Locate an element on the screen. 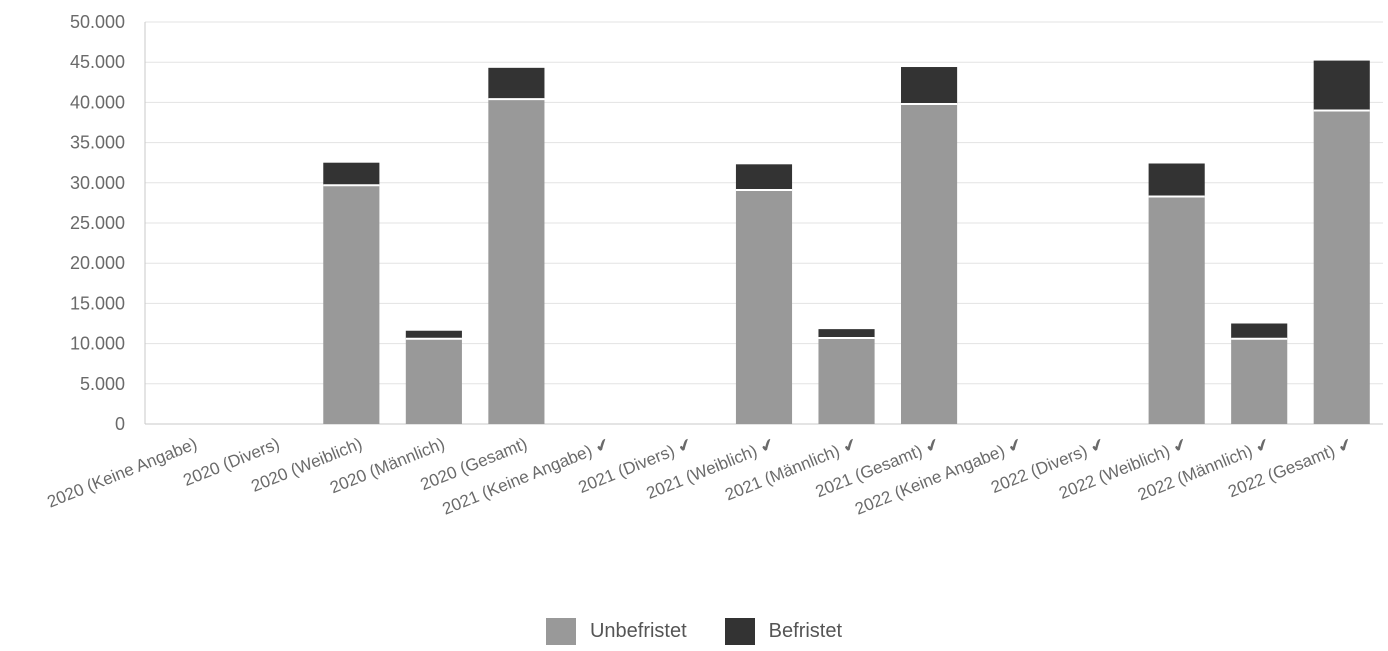  y-tick-label: 25.000 is located at coordinates (97, 223).